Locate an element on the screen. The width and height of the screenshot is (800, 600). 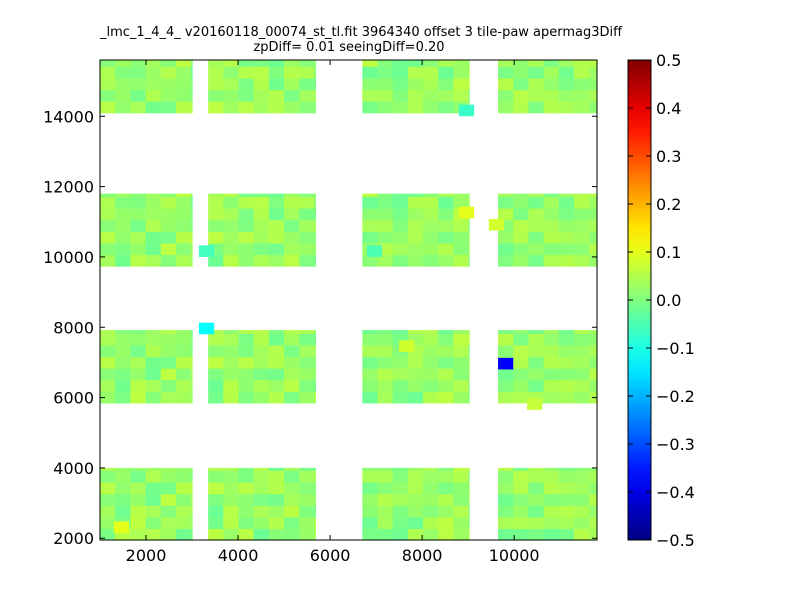
y-tick-label: 10000 is located at coordinates (68, 257).